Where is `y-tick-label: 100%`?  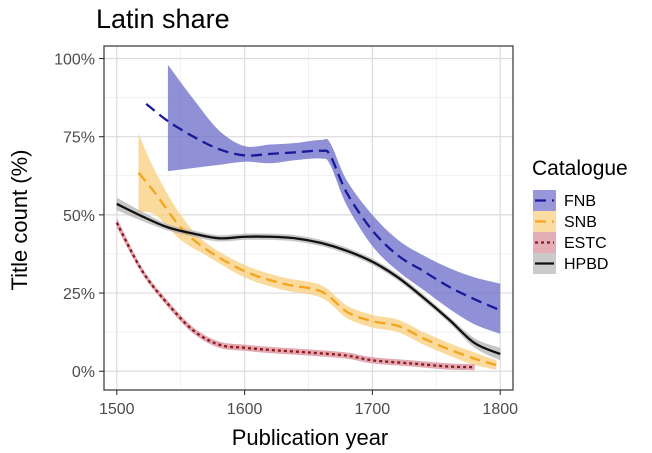
y-tick-label: 100% is located at coordinates (74, 60).